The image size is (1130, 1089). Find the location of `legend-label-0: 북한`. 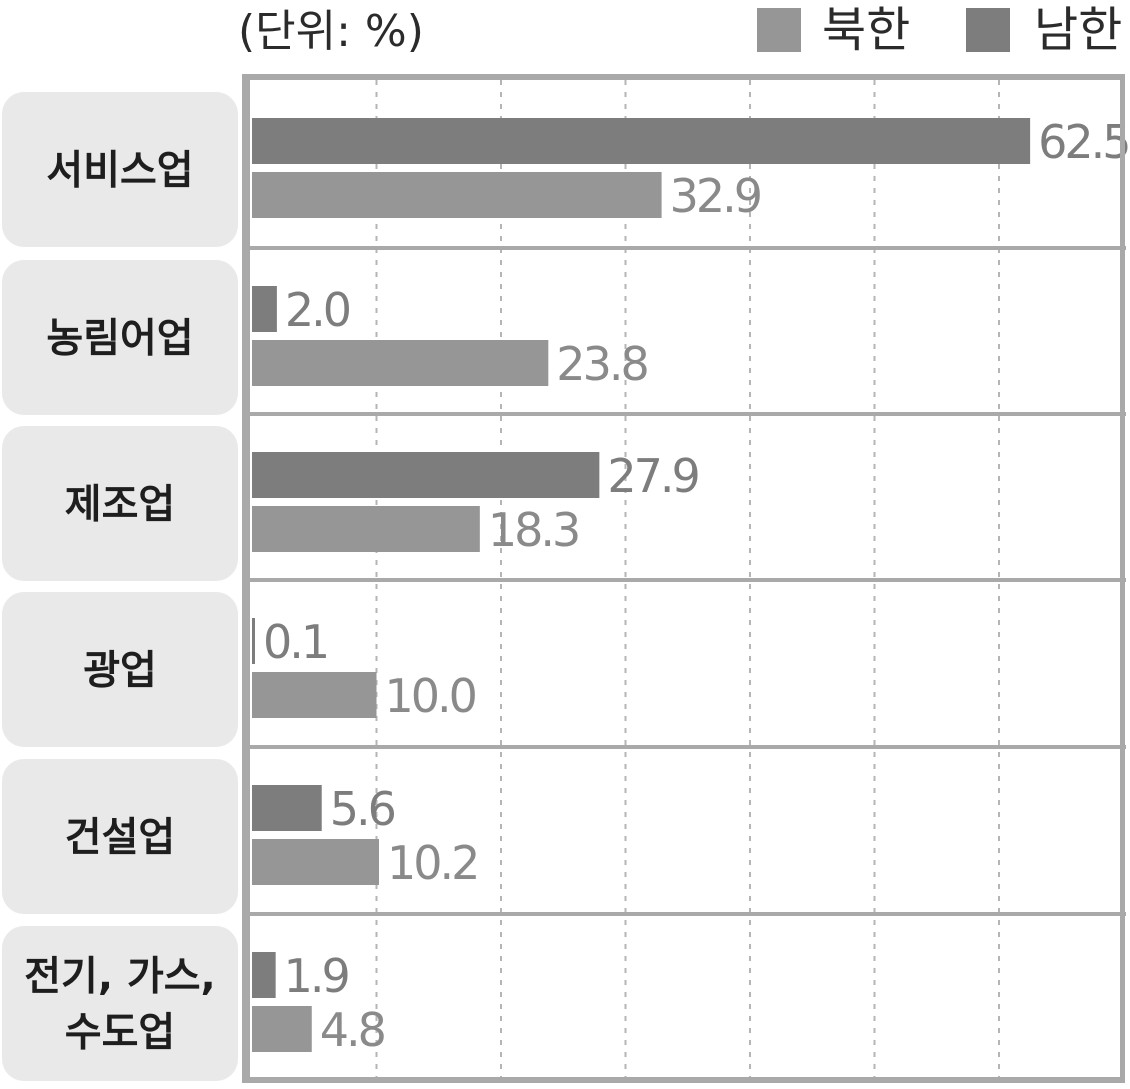

legend-label-0: 북한 is located at coordinates (866, 30).